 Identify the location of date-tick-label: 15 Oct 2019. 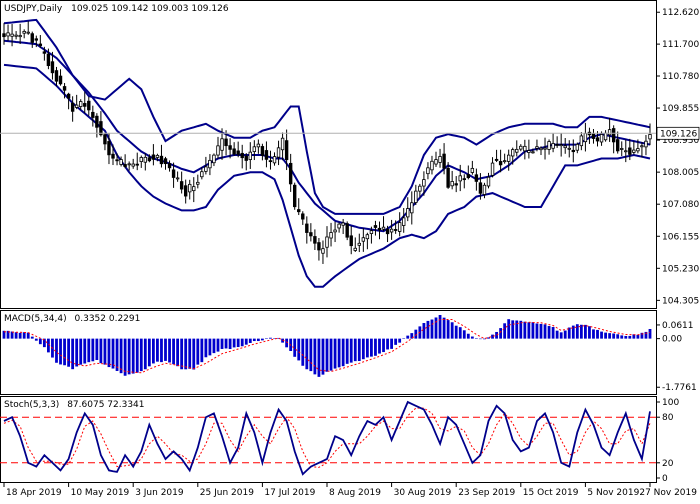
(551, 493).